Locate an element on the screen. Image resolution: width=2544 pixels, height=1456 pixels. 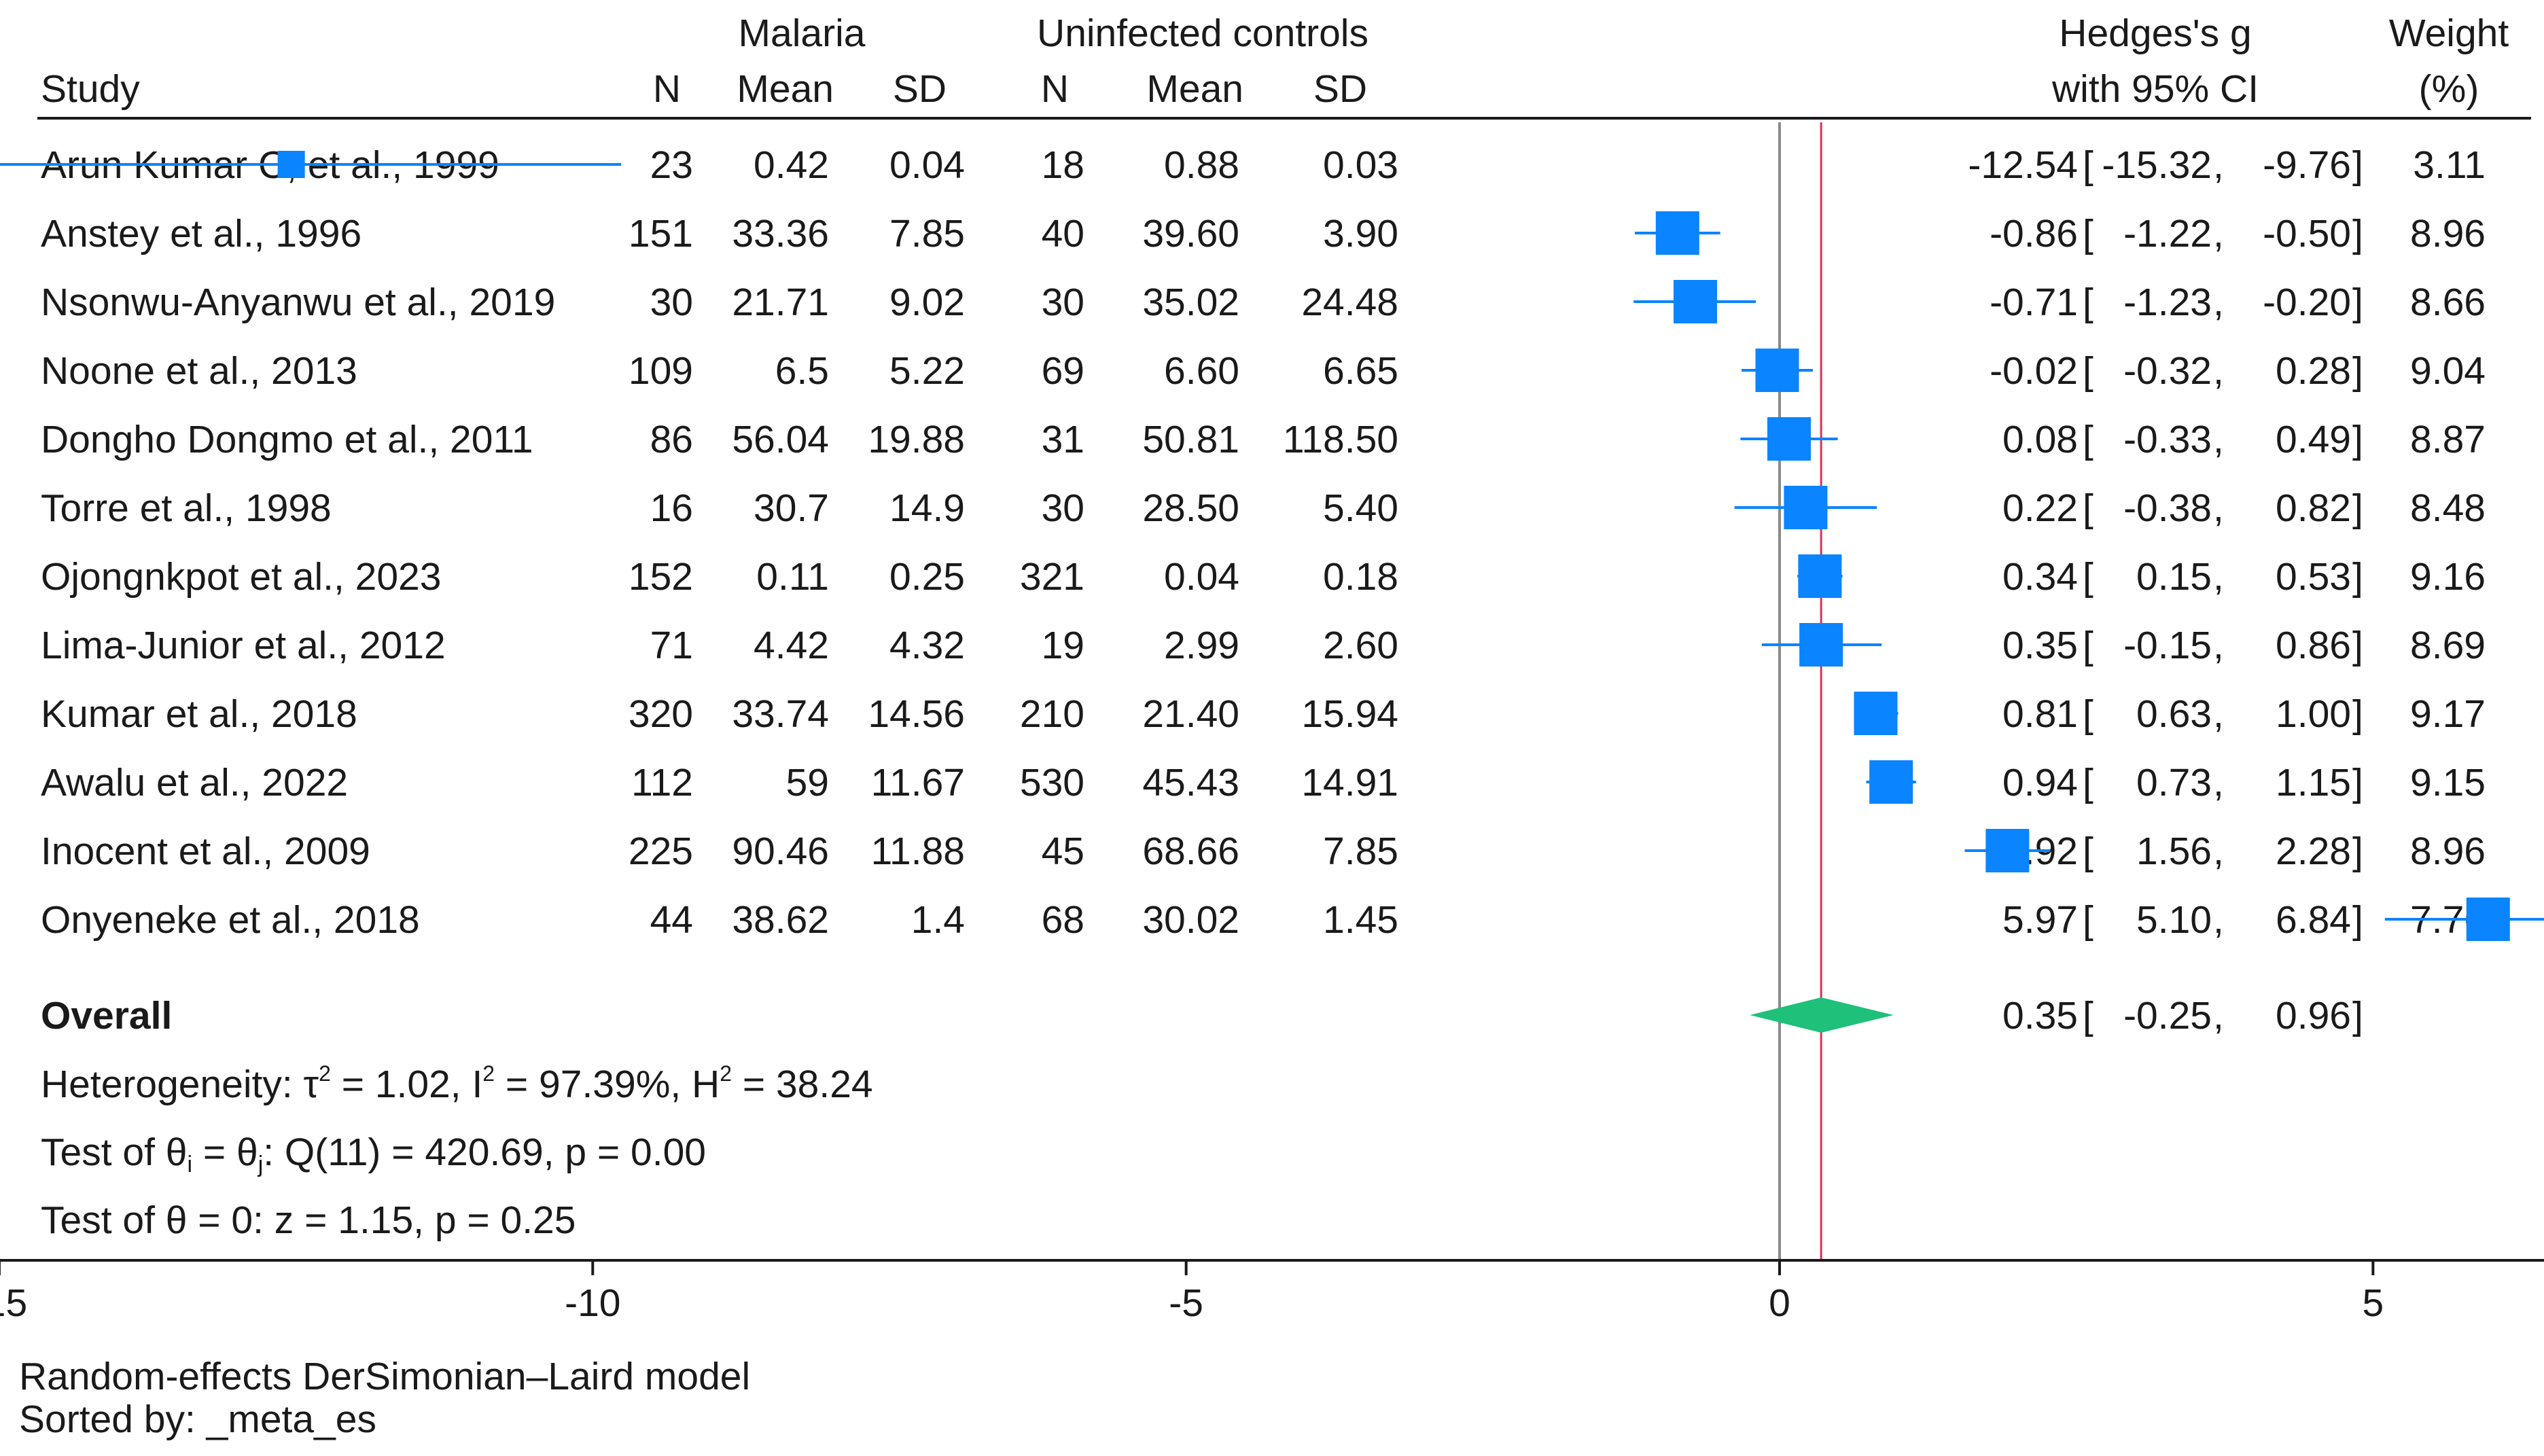
cell-sd2: 15.94 is located at coordinates (1349, 714).